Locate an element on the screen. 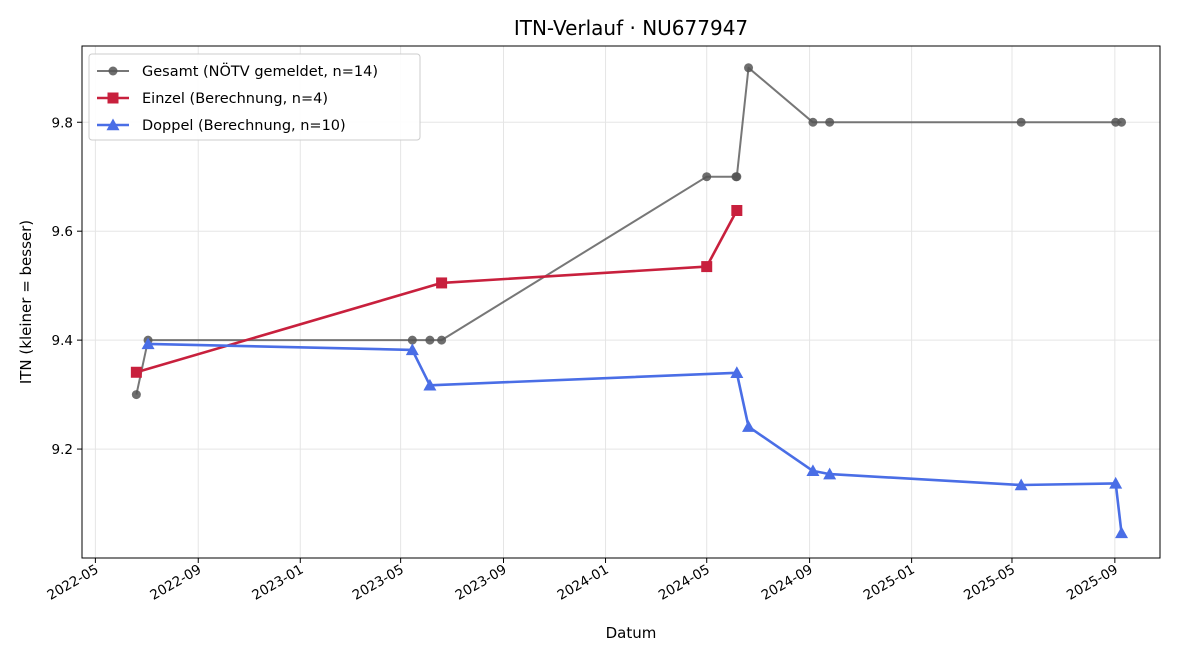 Image resolution: width=1200 pixels, height=664 pixels. legend-label: Einzel (Berechnung, n=4) is located at coordinates (235, 99).